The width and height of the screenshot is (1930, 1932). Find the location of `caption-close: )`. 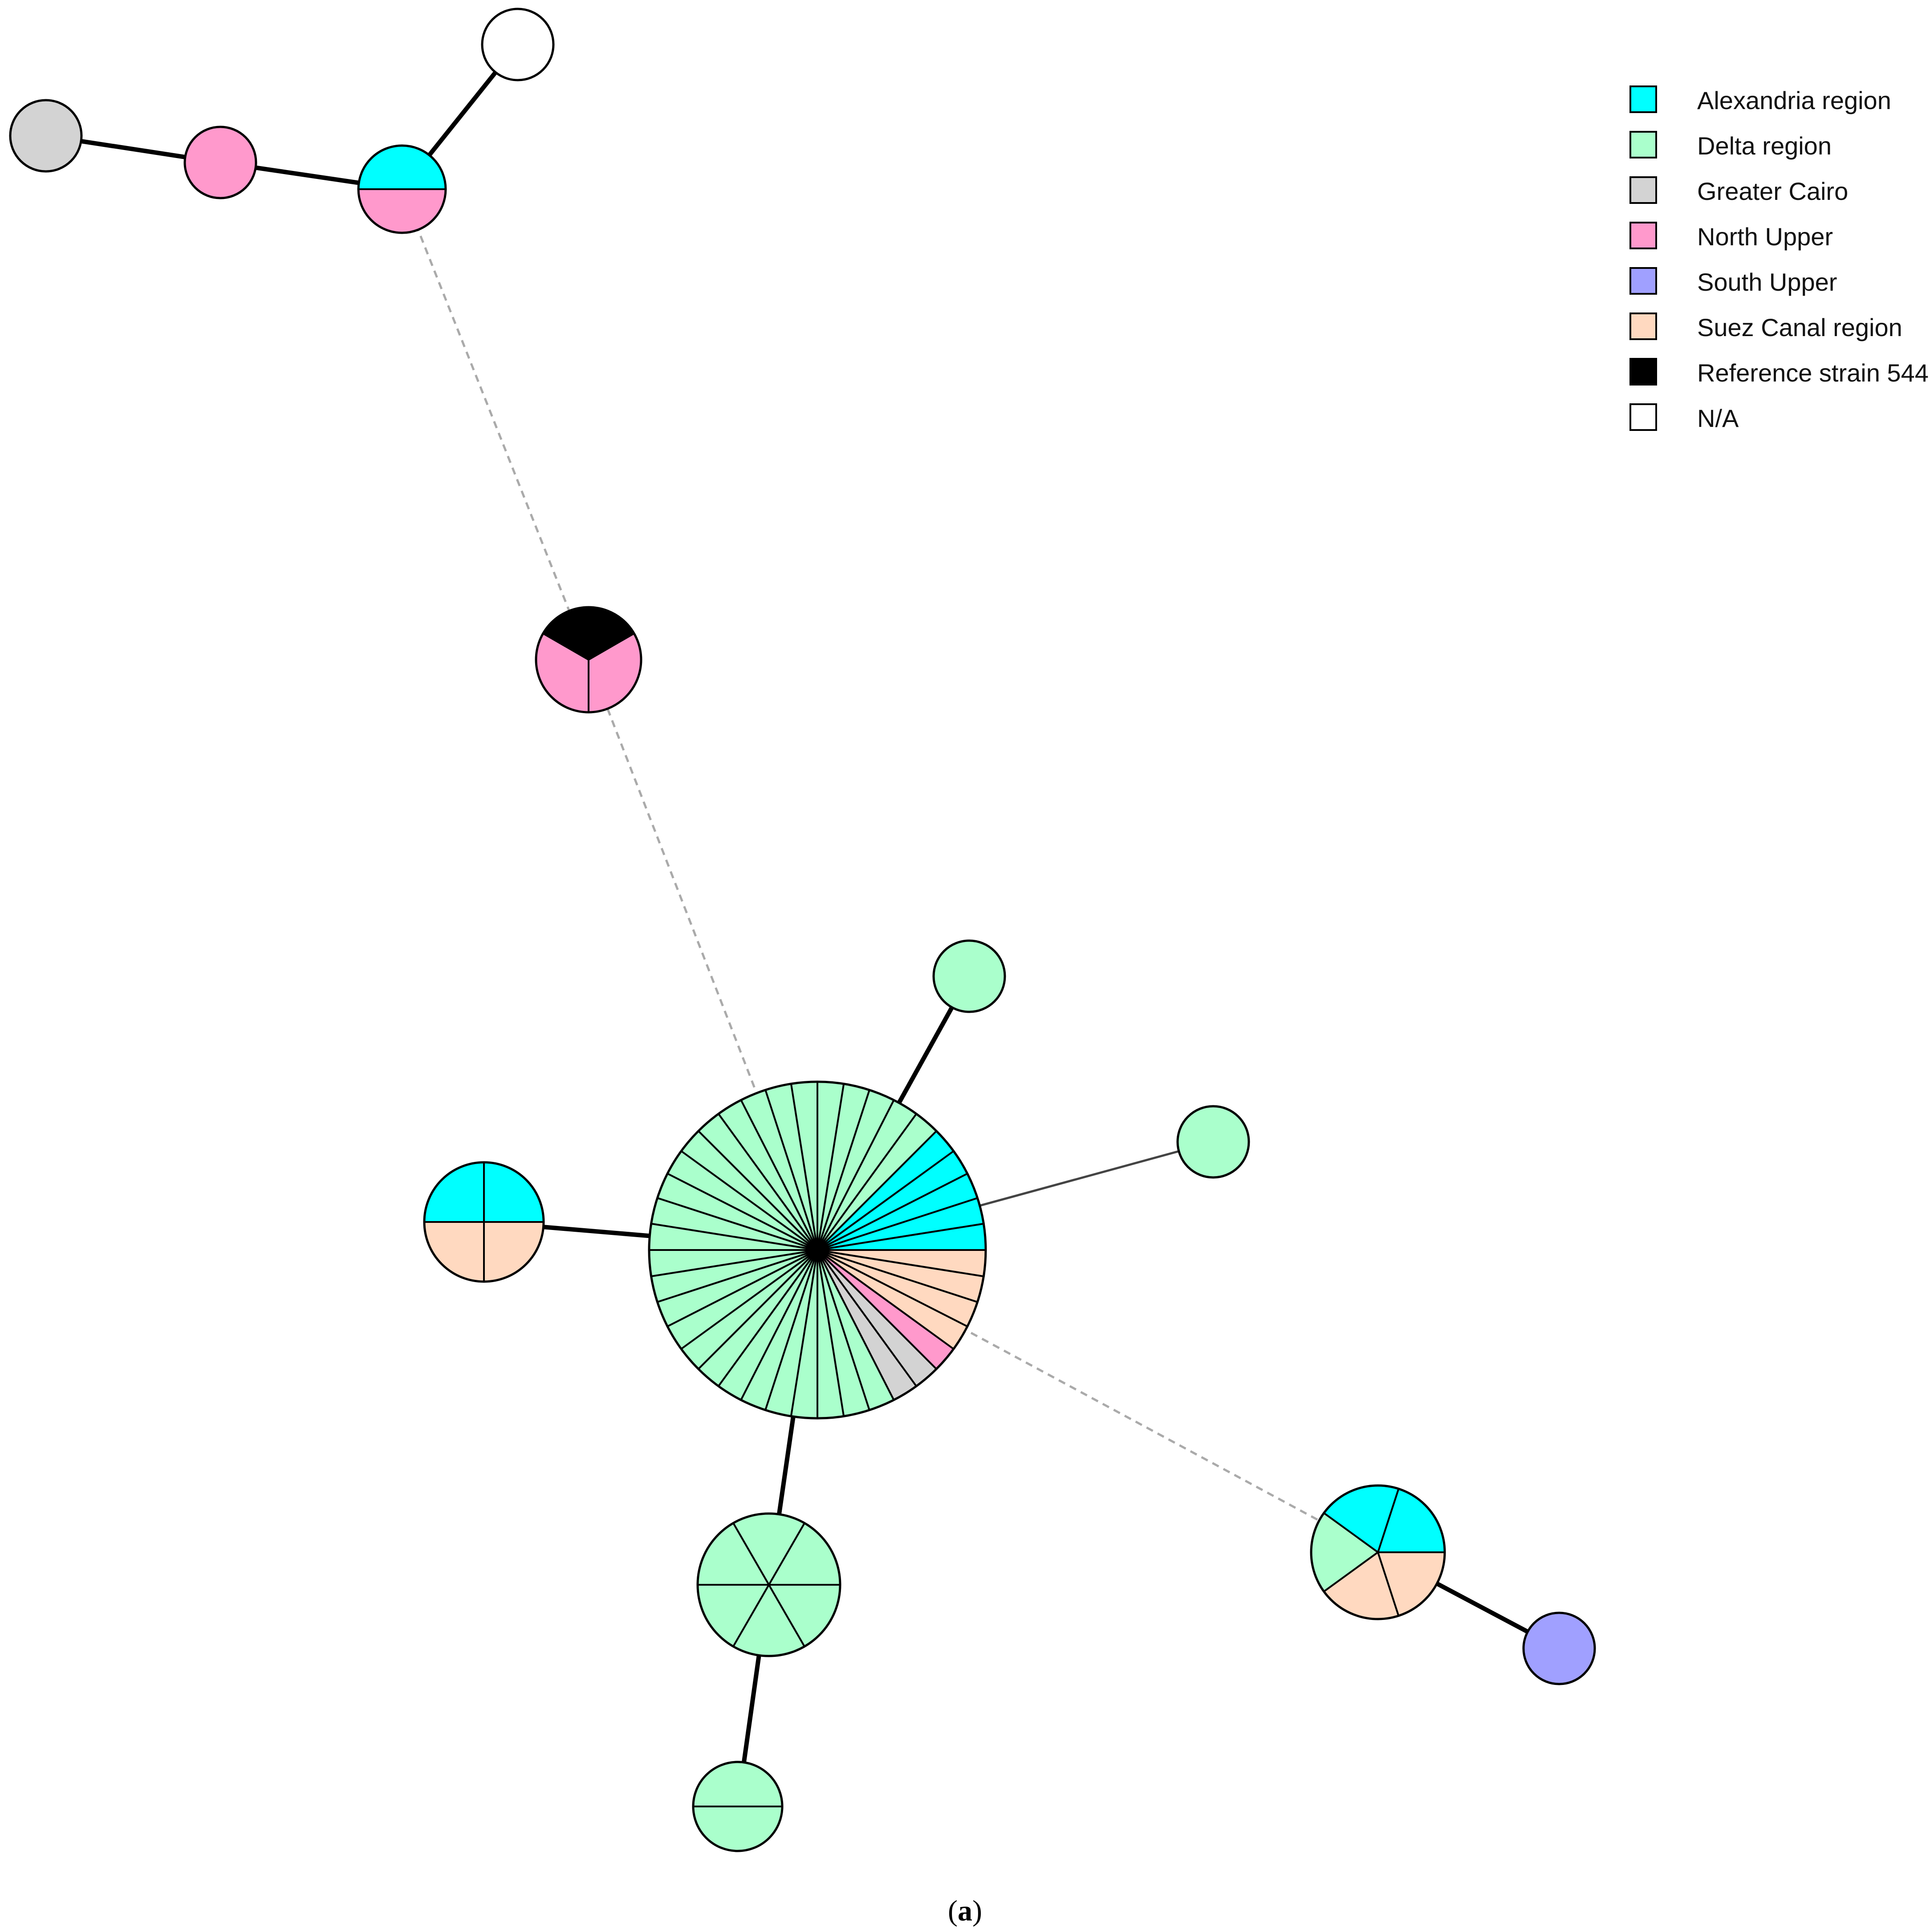

caption-close: ) is located at coordinates (977, 1911).